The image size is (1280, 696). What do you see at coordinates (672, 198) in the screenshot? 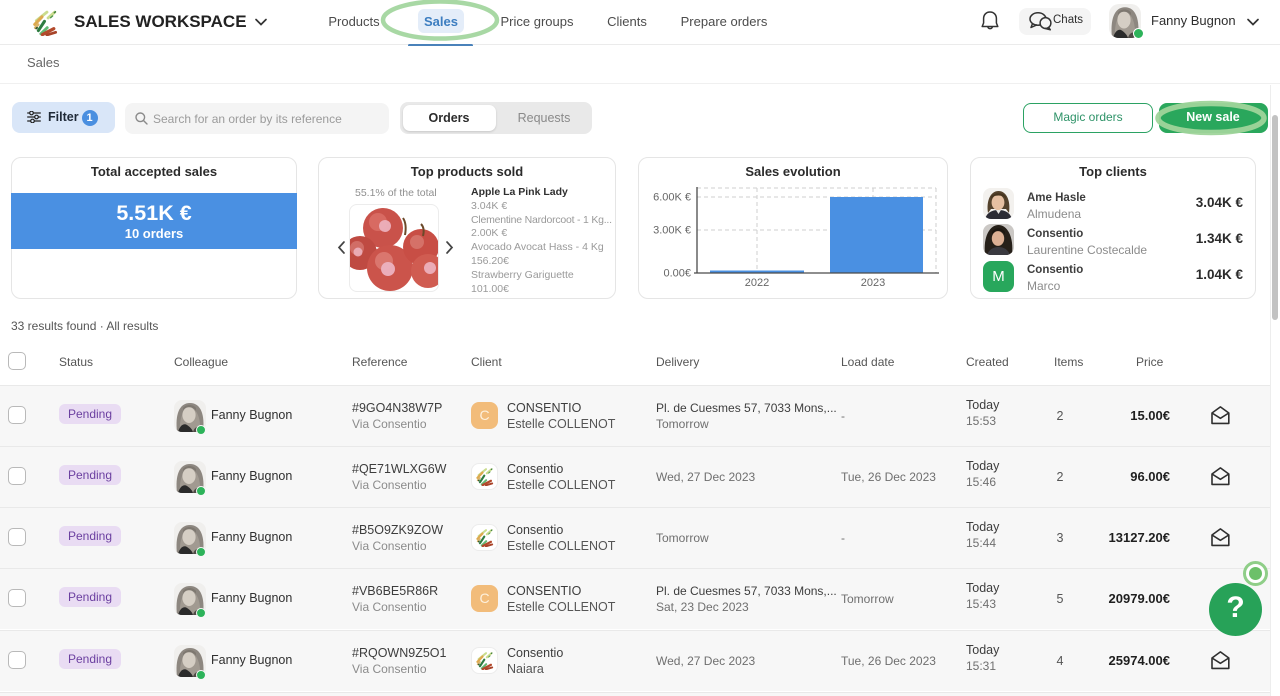
I see `svg-text: 6.00K €` at bounding box center [672, 198].